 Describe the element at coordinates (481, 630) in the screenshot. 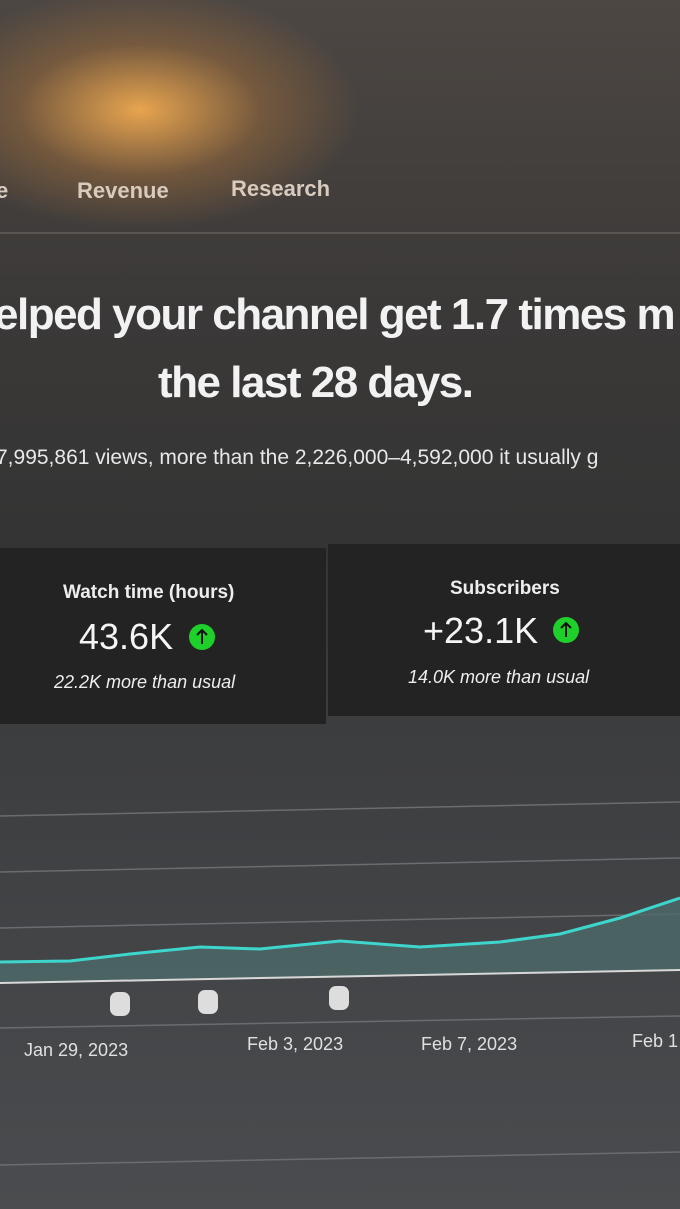

I see `card-value: +23.1K` at that location.